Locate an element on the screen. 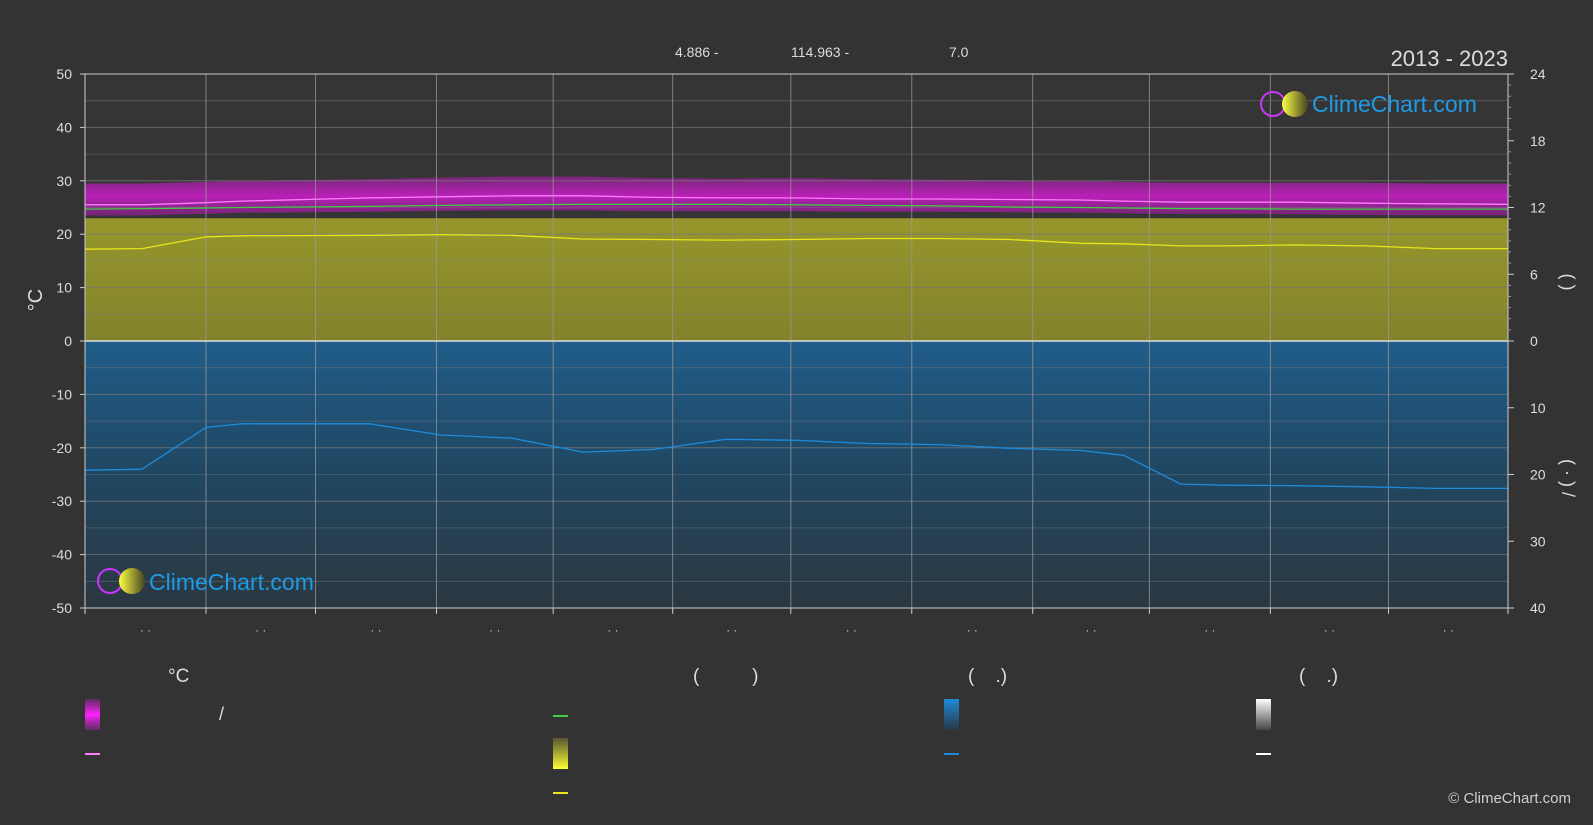 Image resolution: width=1593 pixels, height=825 pixels. precipitation-line is located at coordinates (796, 456).